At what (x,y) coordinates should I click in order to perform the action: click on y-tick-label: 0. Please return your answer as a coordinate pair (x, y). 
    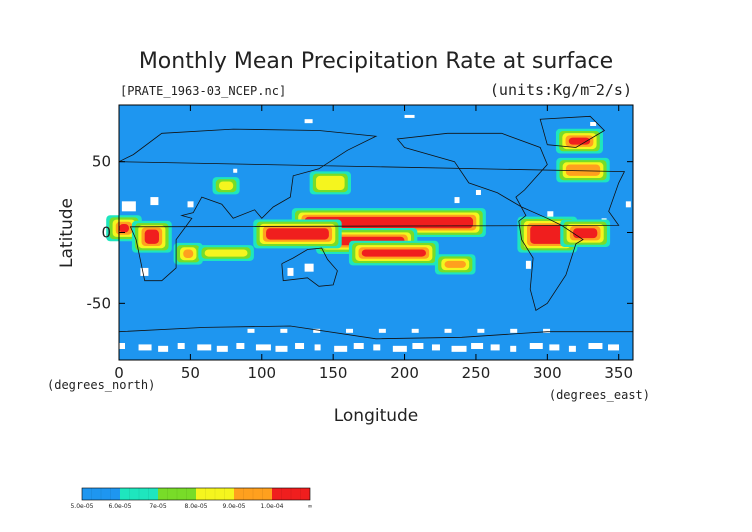
    Looking at the image, I should click on (106, 233).